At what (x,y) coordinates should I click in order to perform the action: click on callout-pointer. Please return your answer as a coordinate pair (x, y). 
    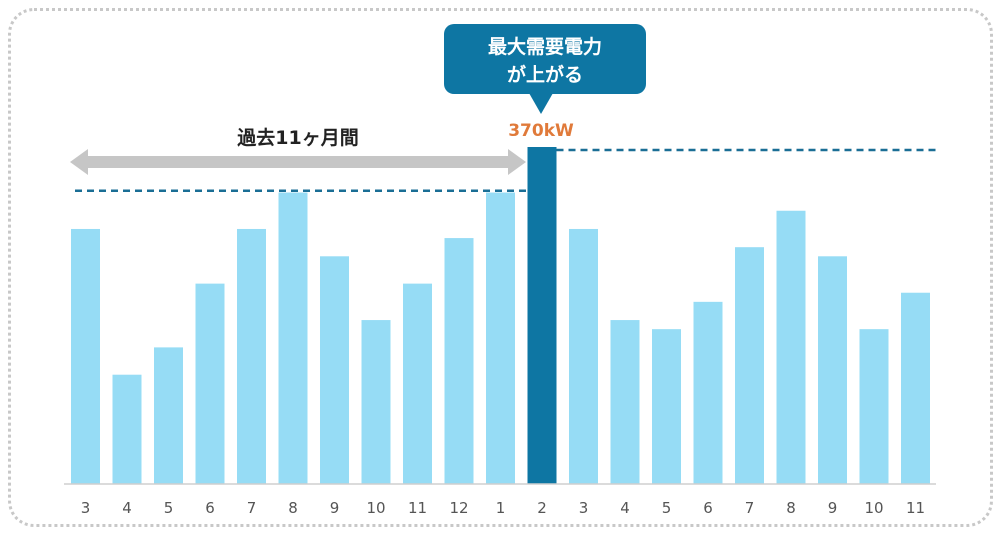
    Looking at the image, I should click on (541, 103).